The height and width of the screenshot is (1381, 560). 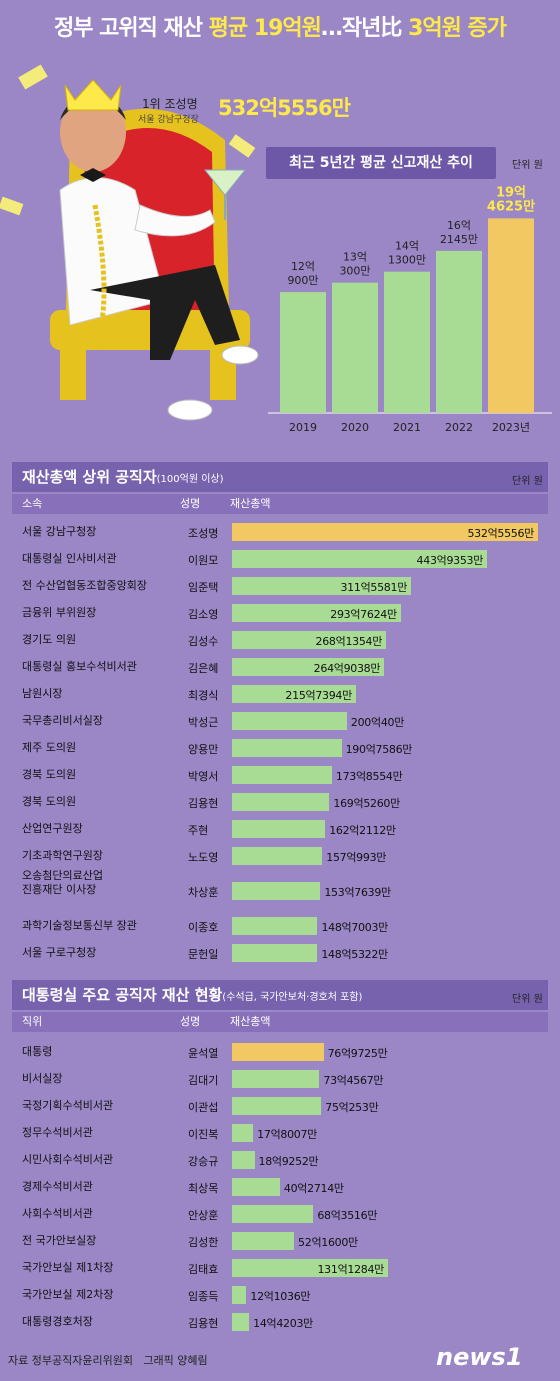 What do you see at coordinates (511, 192) in the screenshot?
I see `trend-value-label: 19억` at bounding box center [511, 192].